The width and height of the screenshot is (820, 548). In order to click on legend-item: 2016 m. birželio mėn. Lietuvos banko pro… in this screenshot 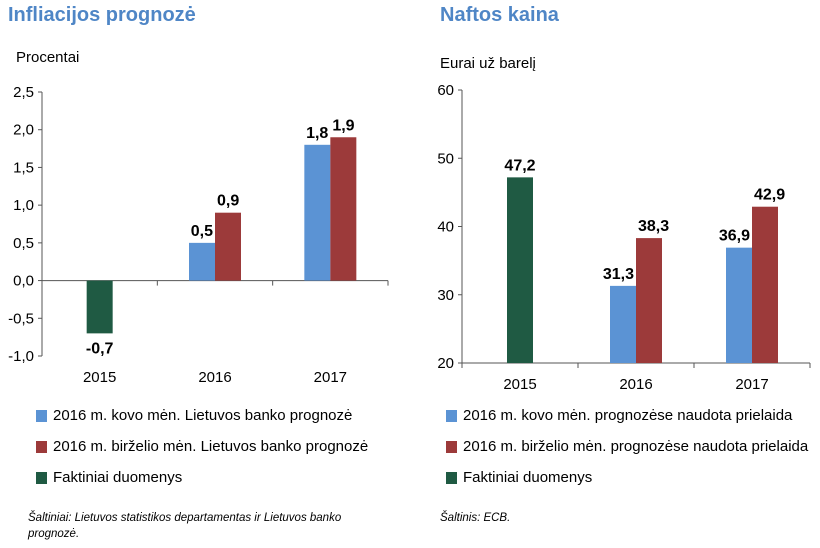, I will do `click(202, 446)`.